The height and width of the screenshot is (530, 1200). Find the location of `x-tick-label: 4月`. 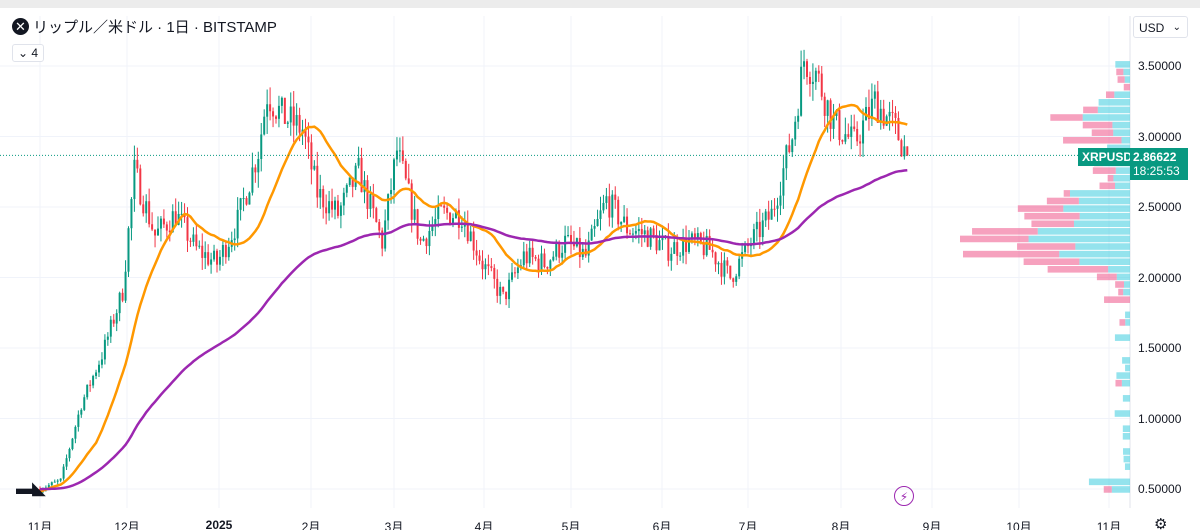

x-tick-label: 4月 is located at coordinates (484, 525).